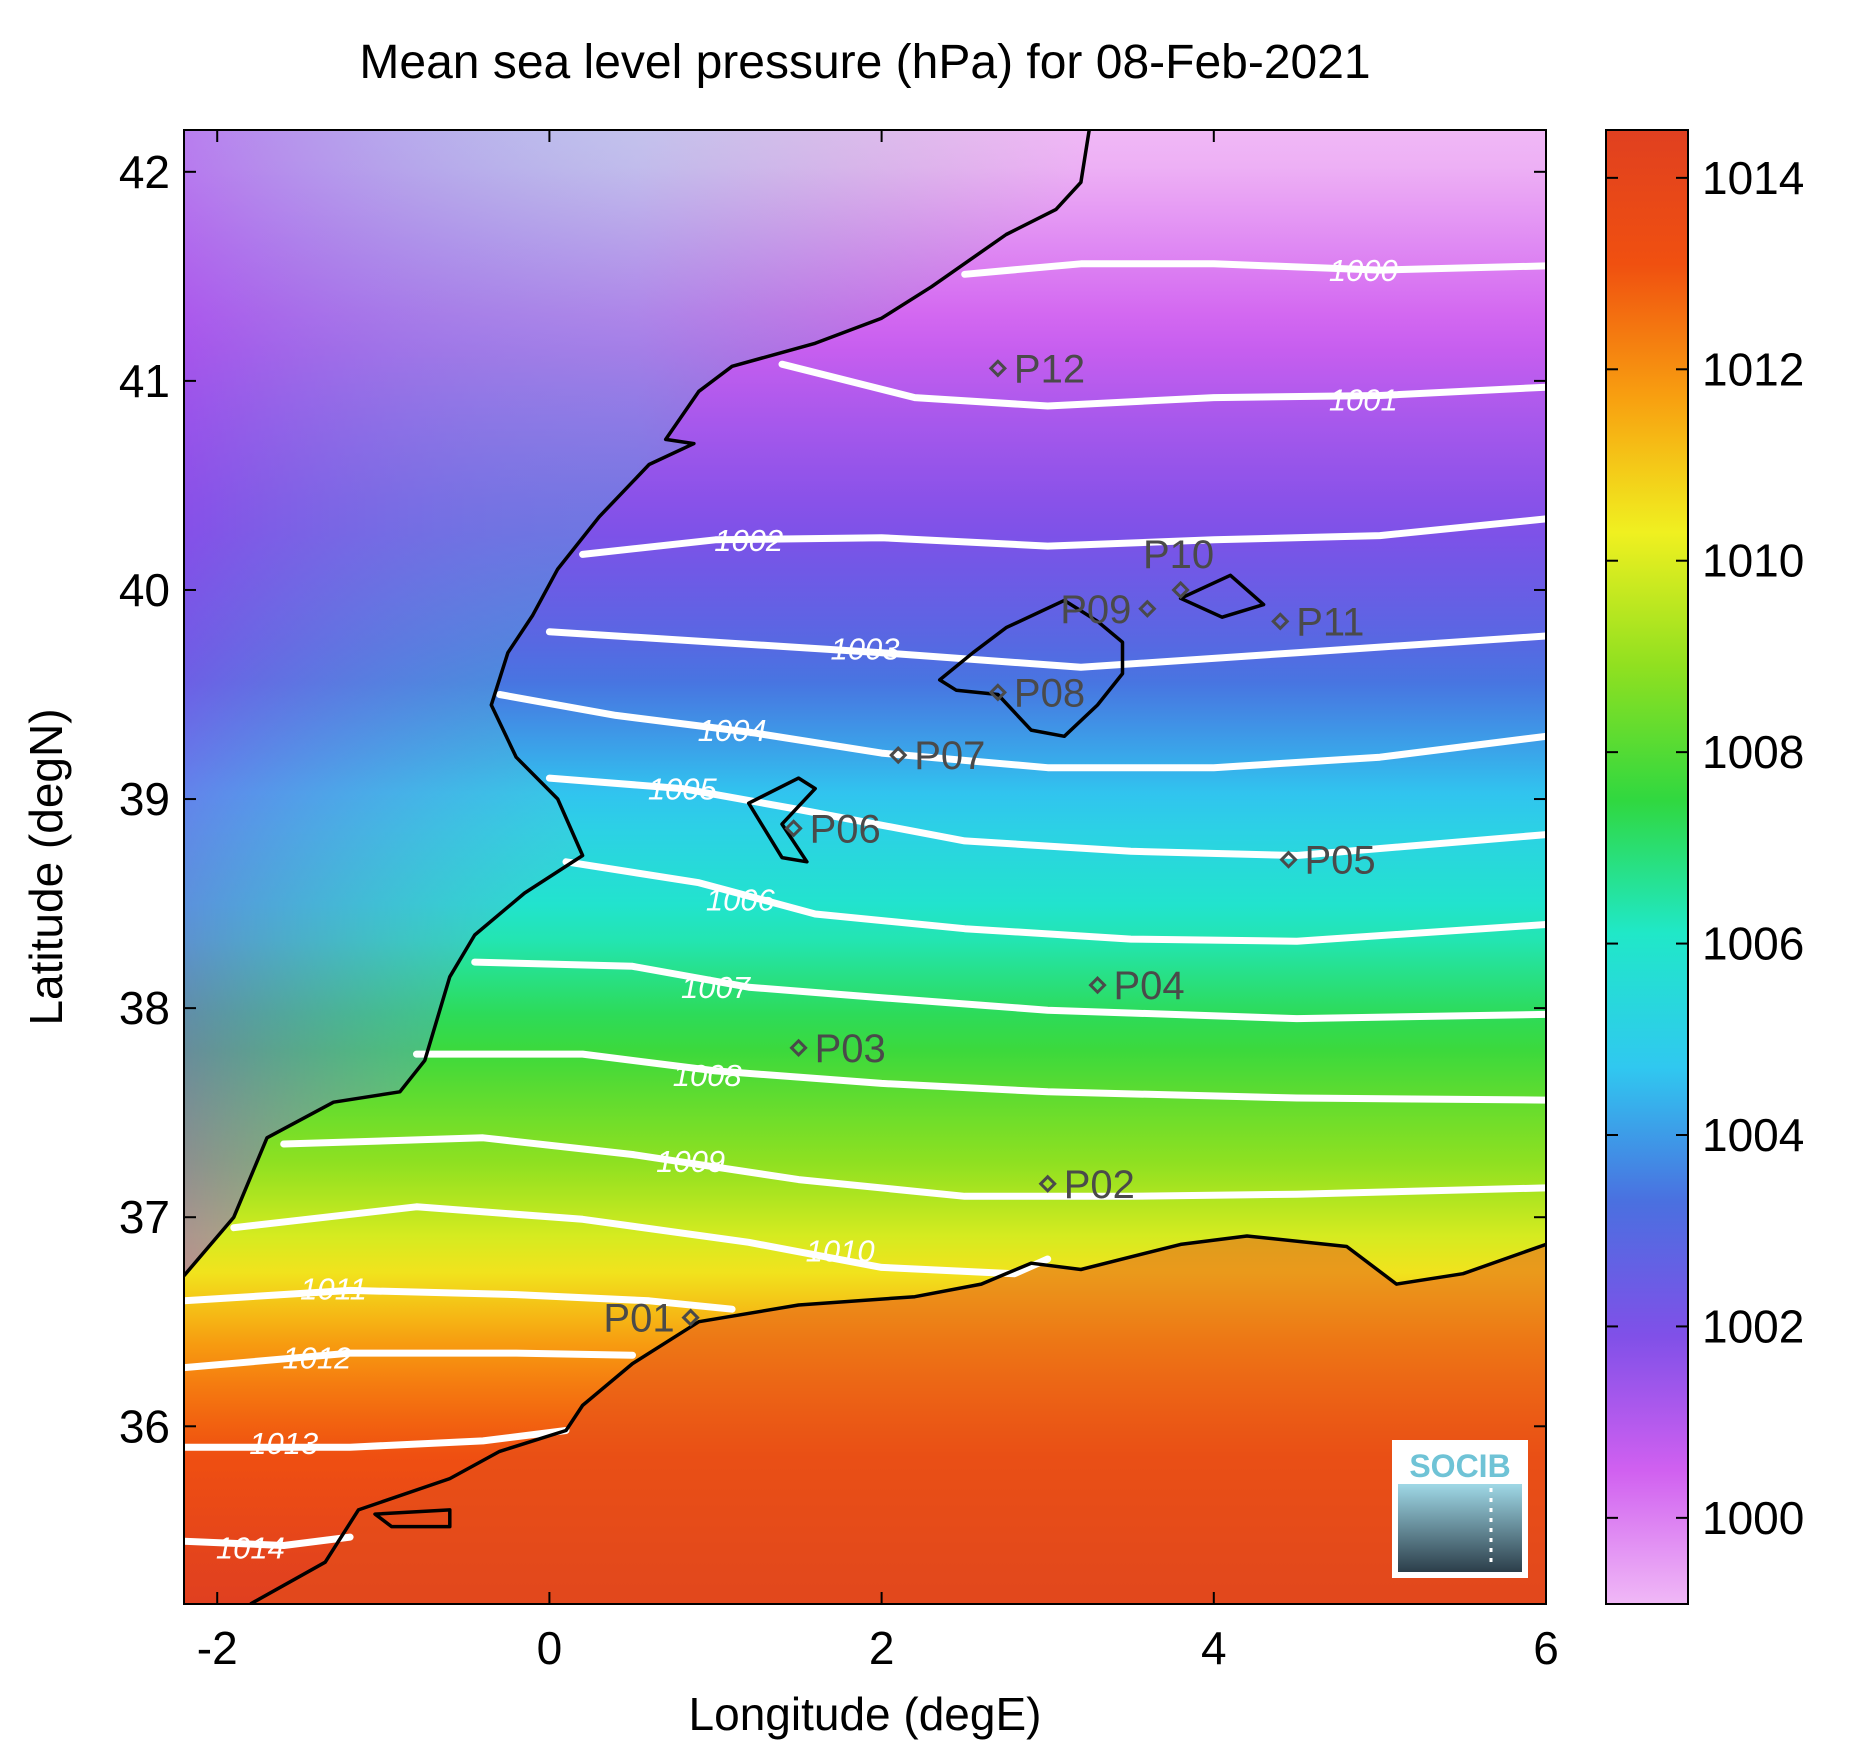 The width and height of the screenshot is (1854, 1763). I want to click on isobar-label-1002: 1002, so click(748, 540).